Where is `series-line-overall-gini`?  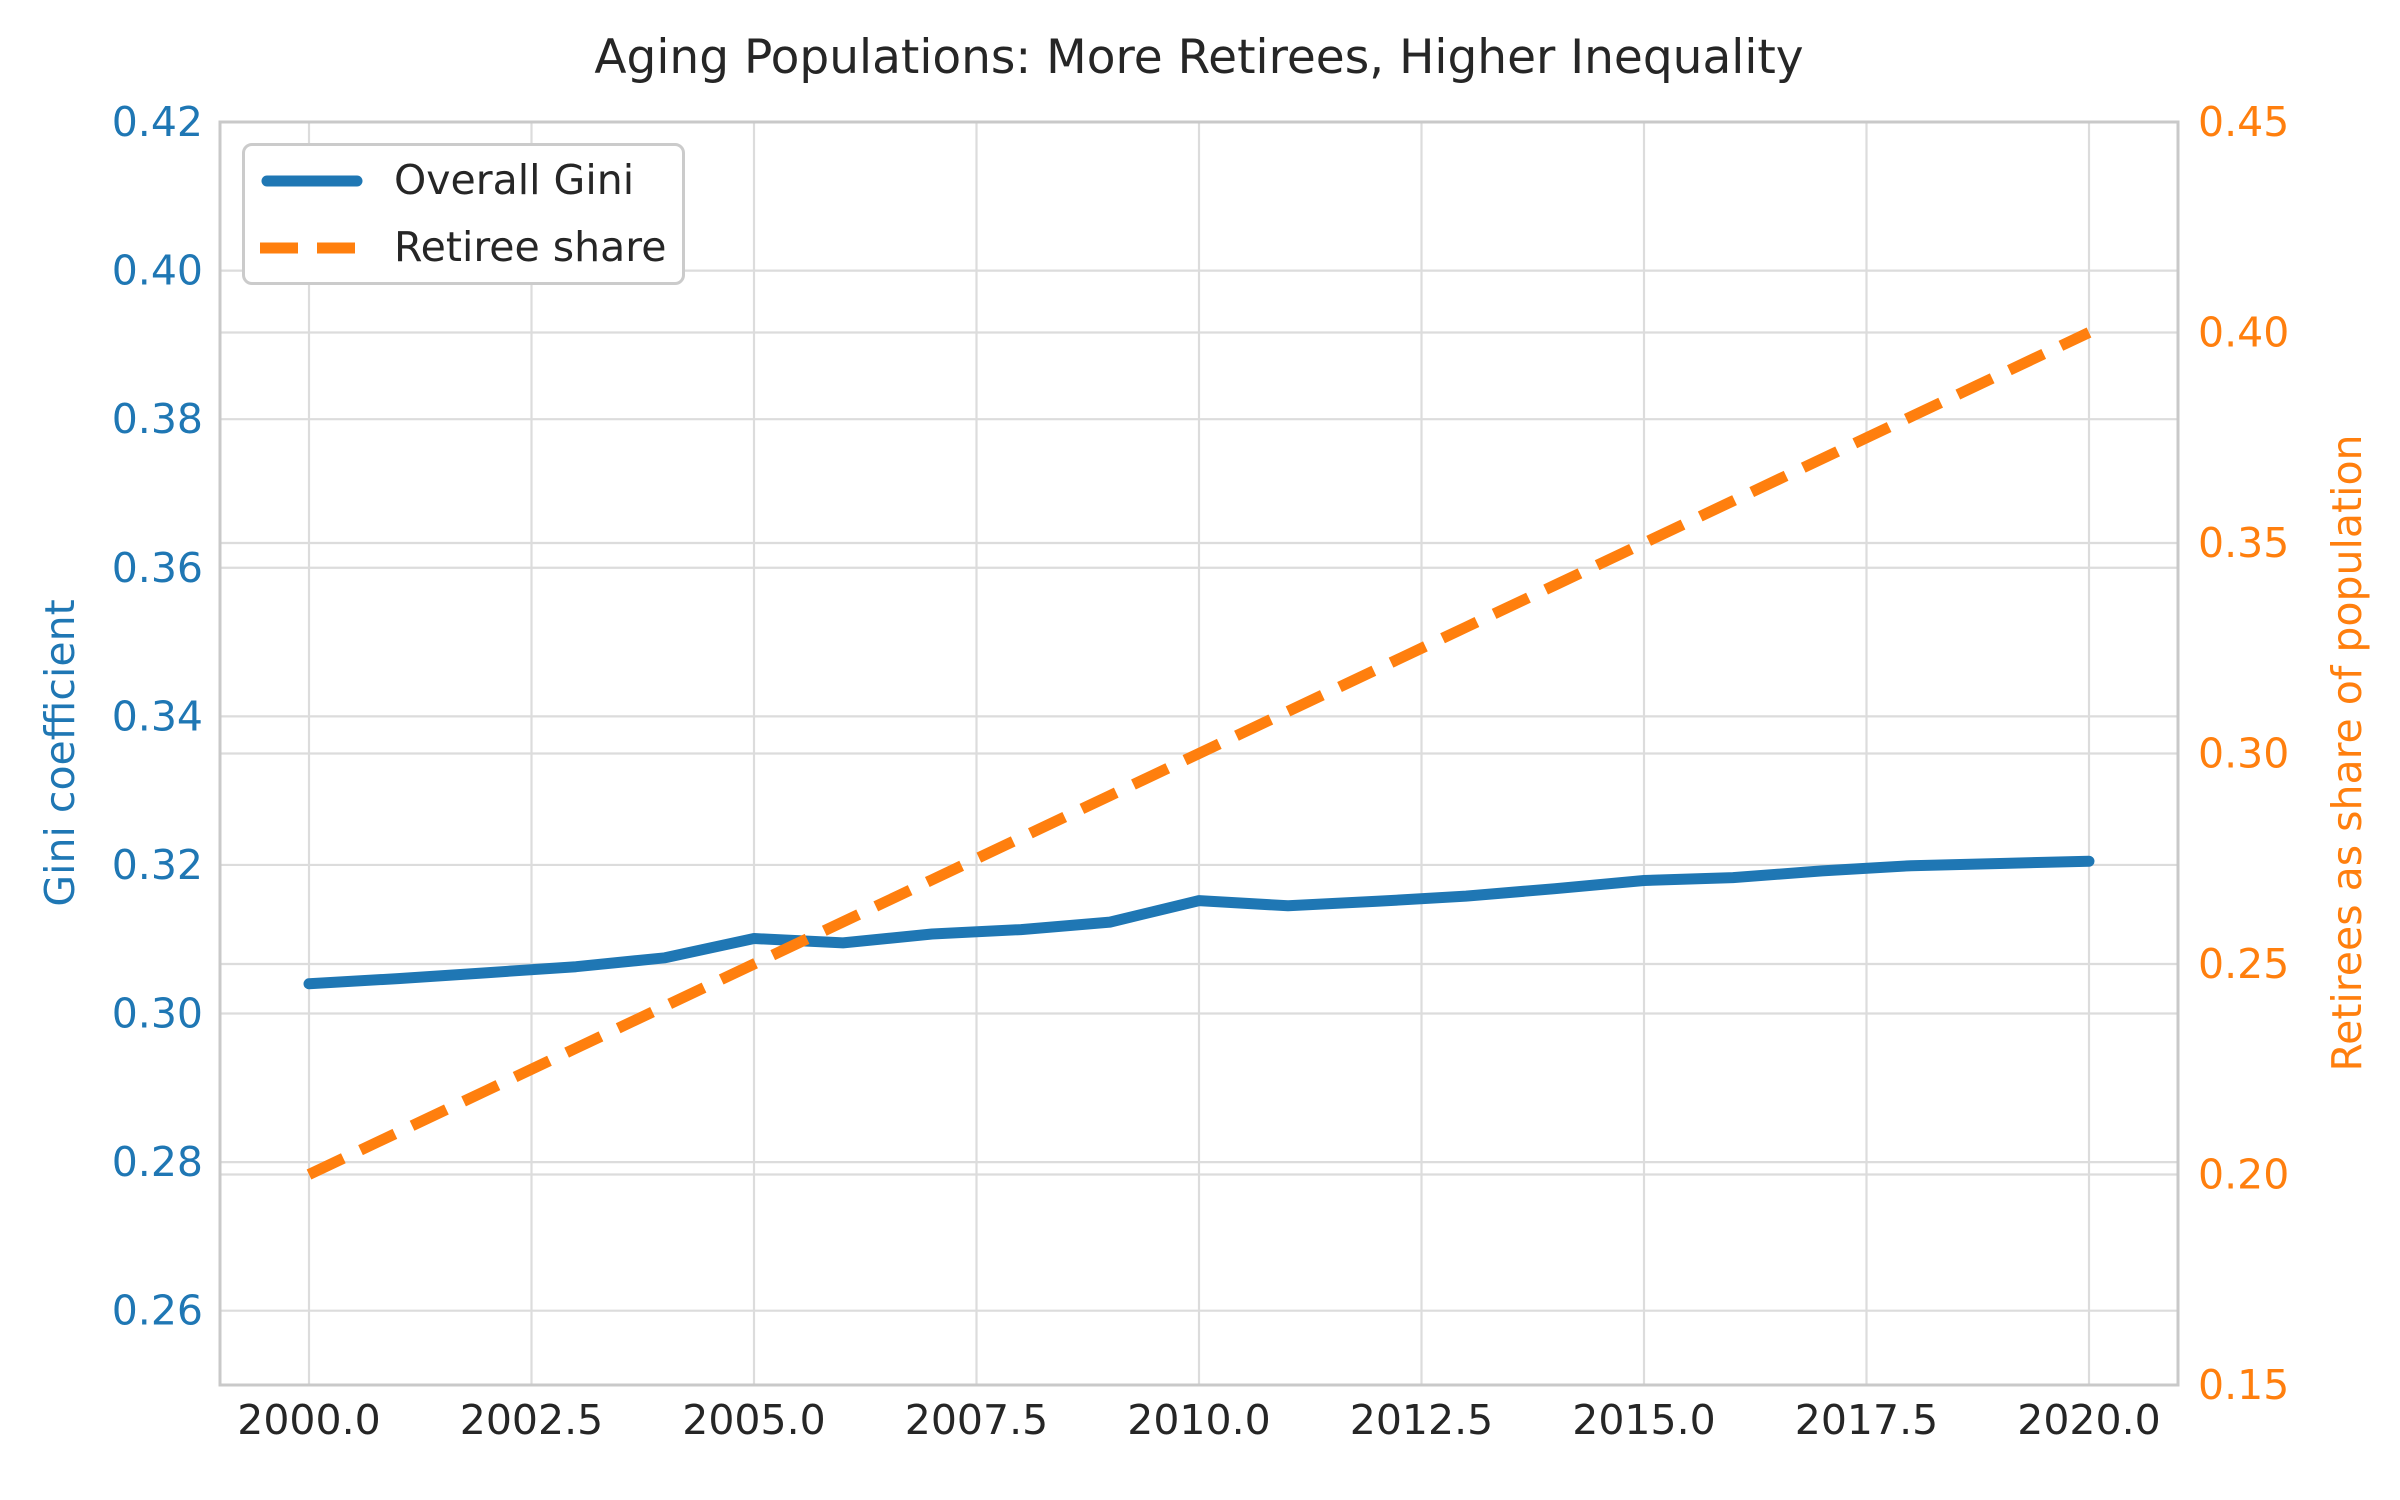 series-line-overall-gini is located at coordinates (1199, 922).